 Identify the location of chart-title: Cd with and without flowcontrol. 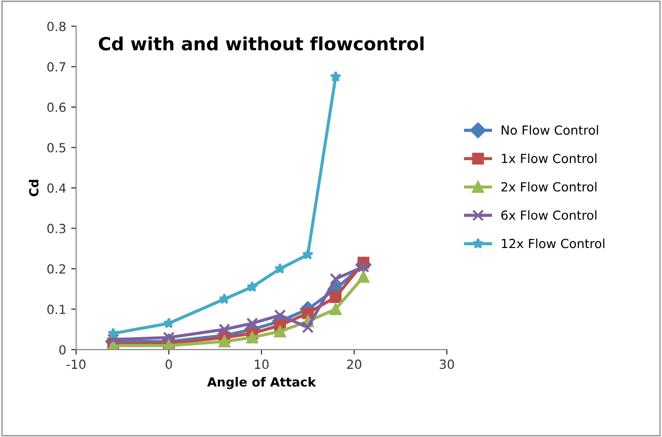
(261, 43).